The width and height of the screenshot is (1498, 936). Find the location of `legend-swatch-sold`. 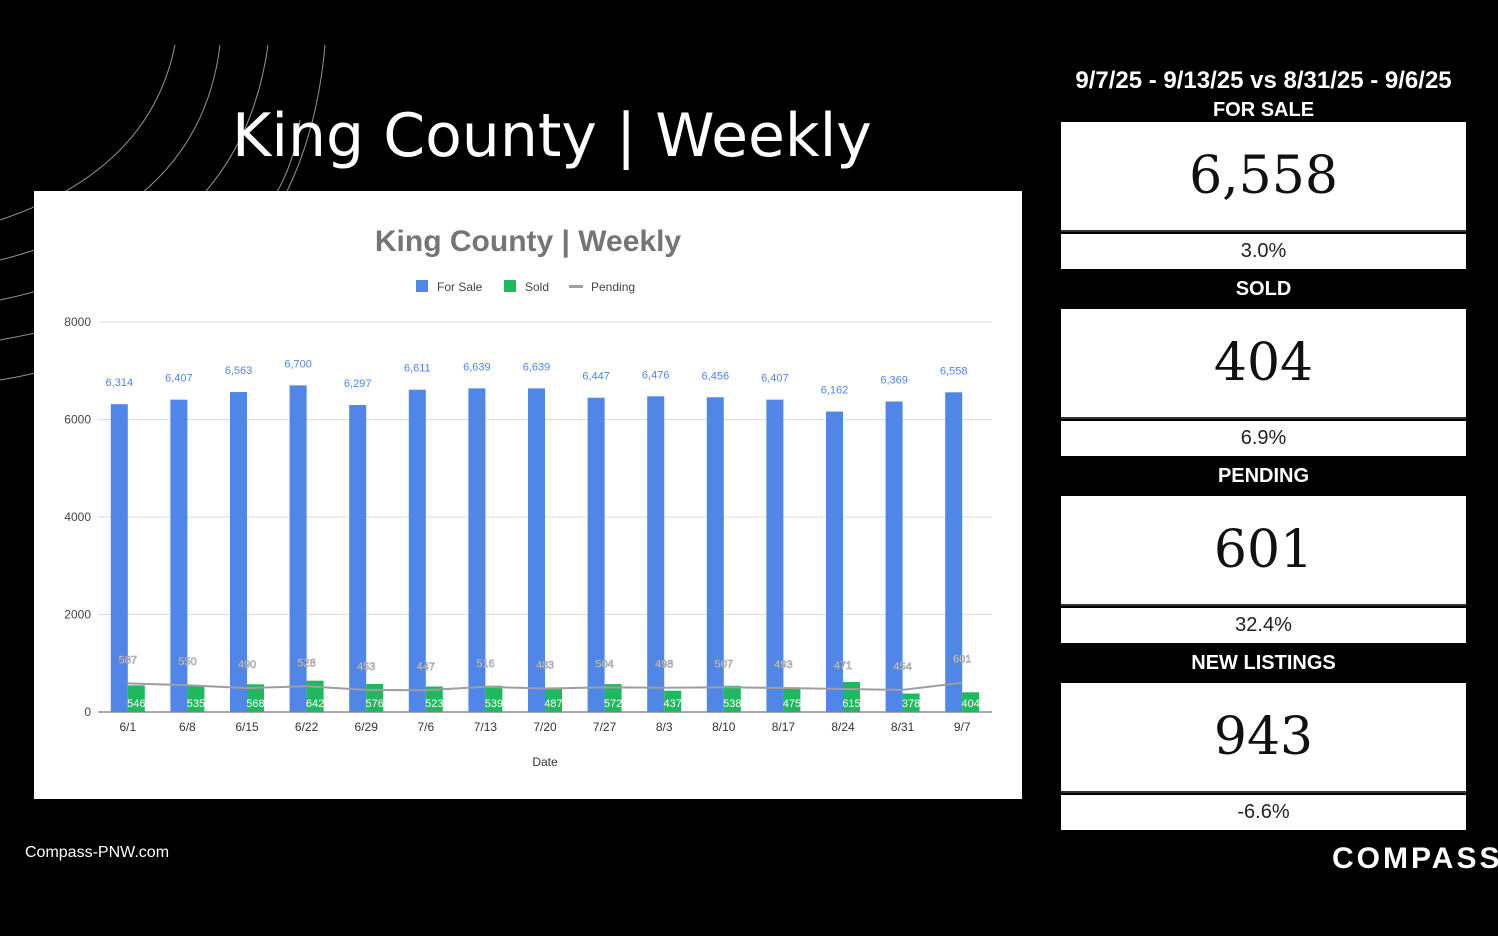

legend-swatch-sold is located at coordinates (510, 286).